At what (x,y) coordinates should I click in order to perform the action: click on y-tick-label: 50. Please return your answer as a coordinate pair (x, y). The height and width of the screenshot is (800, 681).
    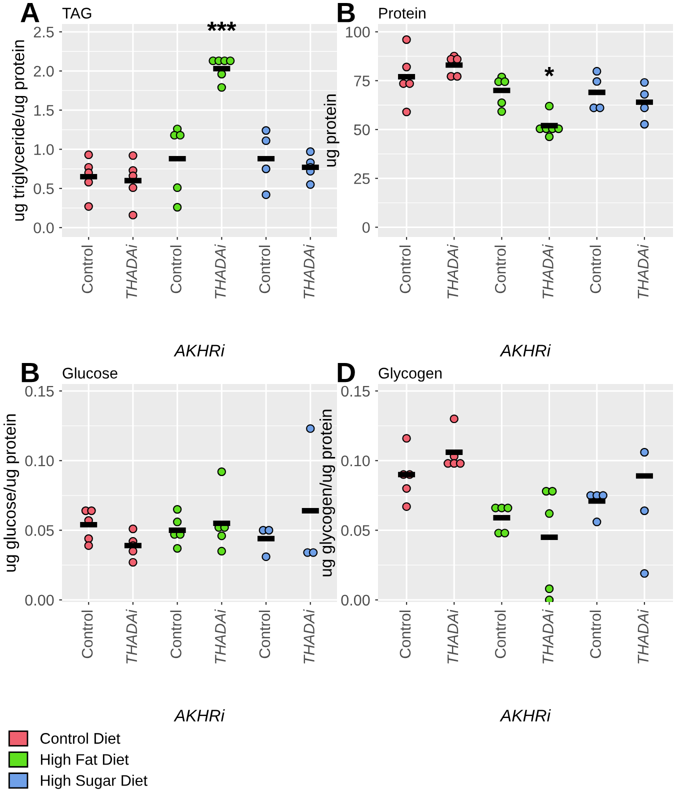
    Looking at the image, I should click on (362, 130).